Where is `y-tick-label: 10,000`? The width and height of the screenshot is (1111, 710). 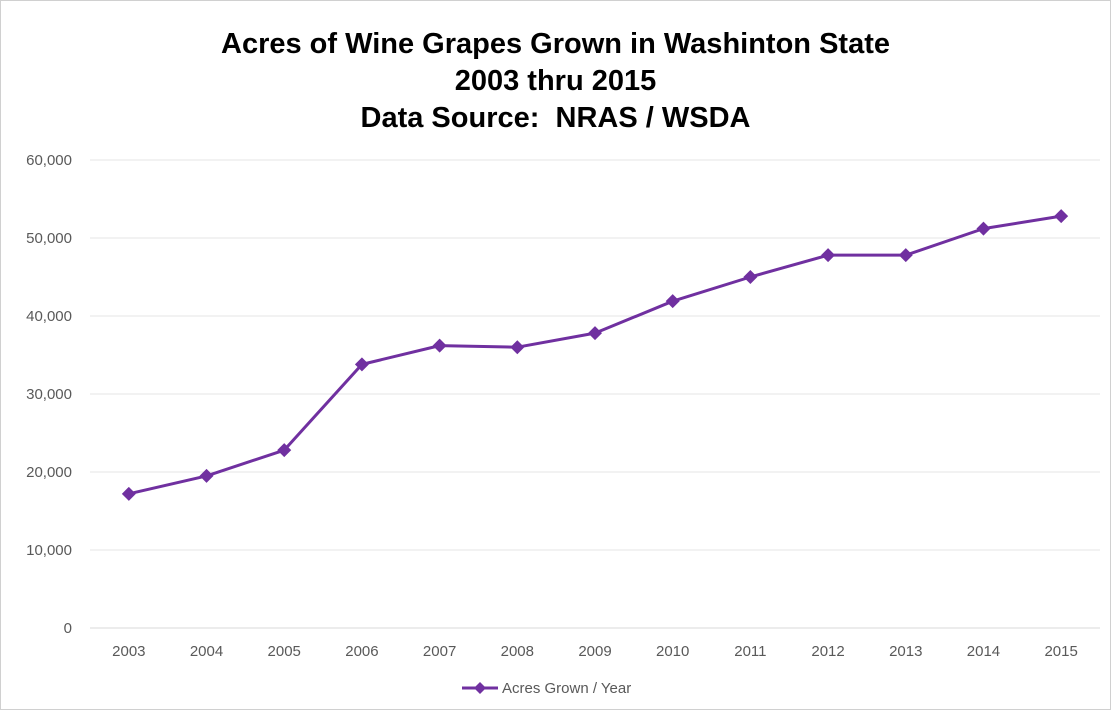 y-tick-label: 10,000 is located at coordinates (49, 550).